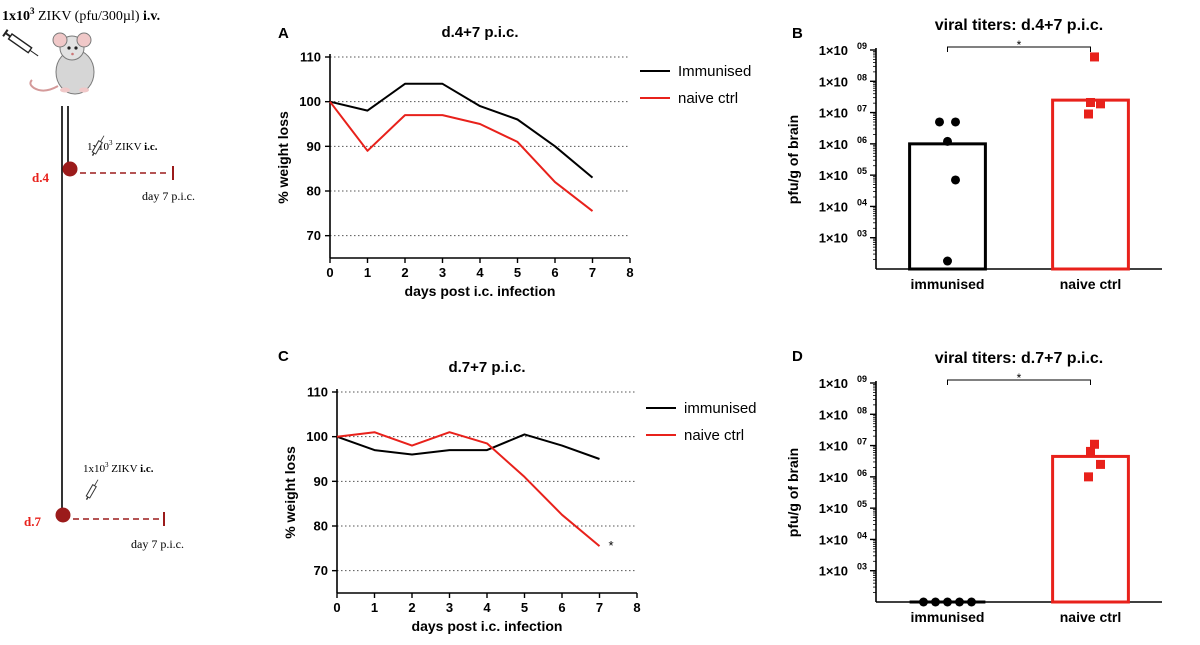  I want to click on y-tick-exponent: 09, so click(862, 46).